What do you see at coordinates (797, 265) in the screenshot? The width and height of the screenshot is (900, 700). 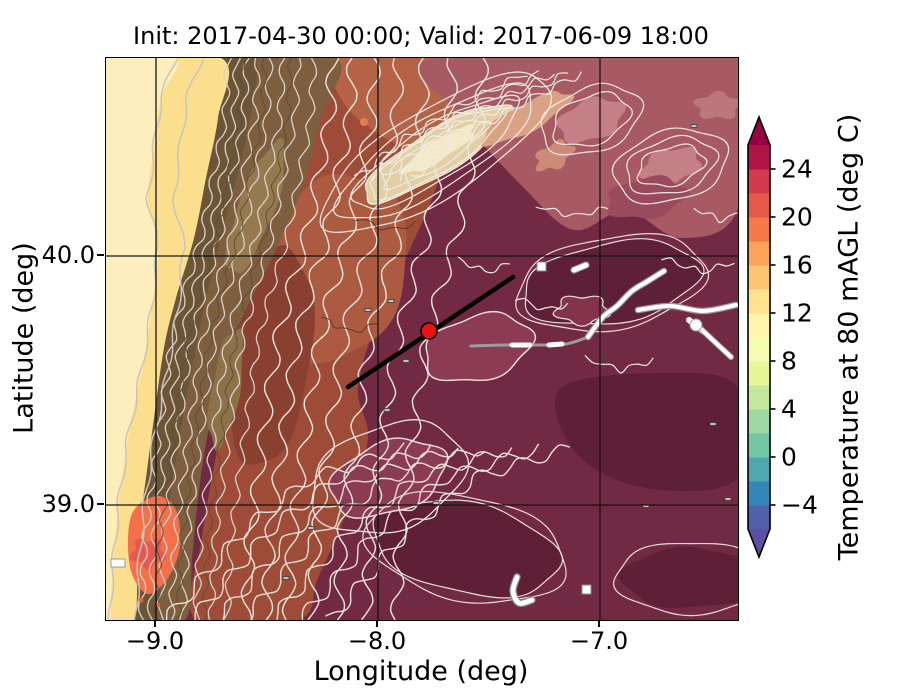 I see `colorbar-tick-label: 16` at bounding box center [797, 265].